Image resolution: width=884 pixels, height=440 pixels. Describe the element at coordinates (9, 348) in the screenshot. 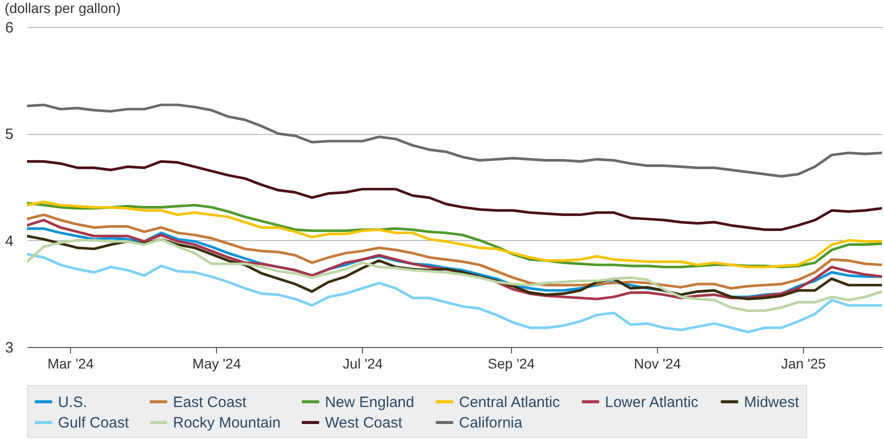

I see `y-tick-label: 3` at that location.